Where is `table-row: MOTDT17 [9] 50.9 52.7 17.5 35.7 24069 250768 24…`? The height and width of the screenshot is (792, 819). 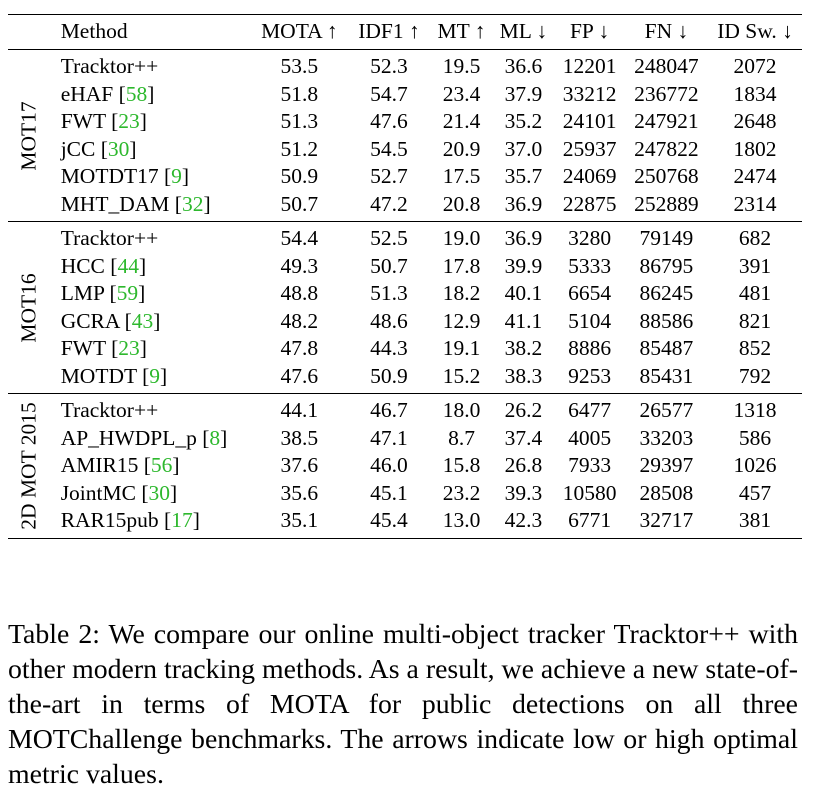 table-row: MOTDT17 [9] 50.9 52.7 17.5 35.7 24069 250768 24… is located at coordinates (405, 177).